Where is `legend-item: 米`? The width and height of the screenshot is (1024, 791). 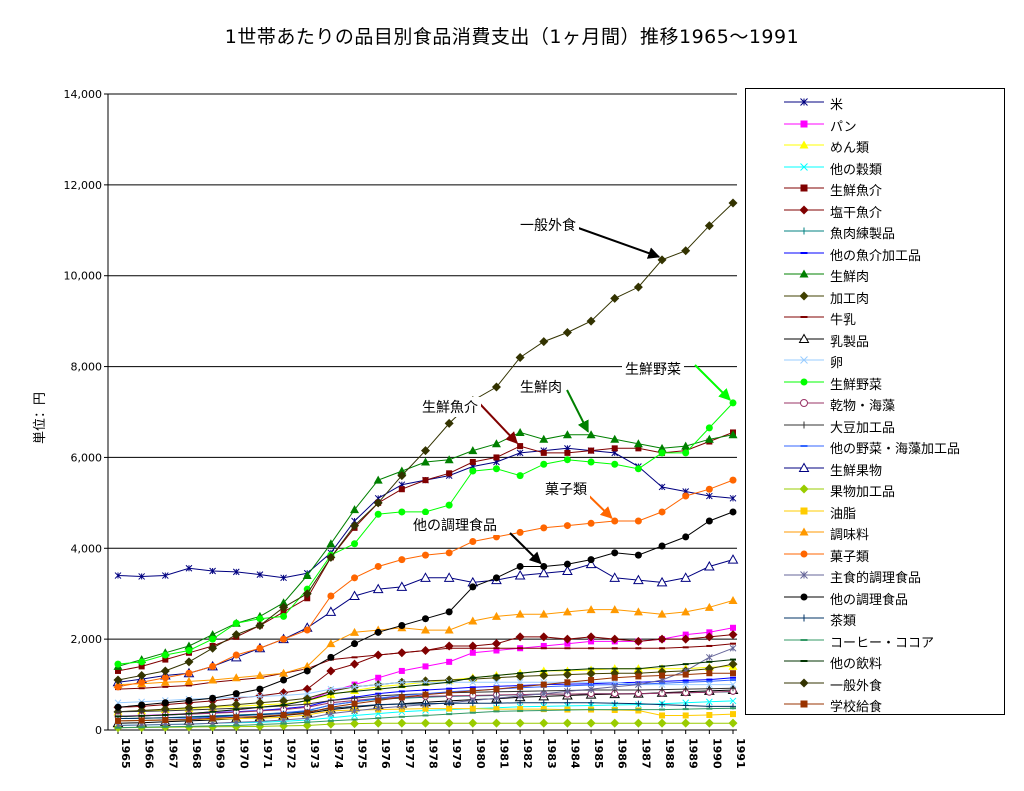 legend-item: 米 is located at coordinates (875, 102).